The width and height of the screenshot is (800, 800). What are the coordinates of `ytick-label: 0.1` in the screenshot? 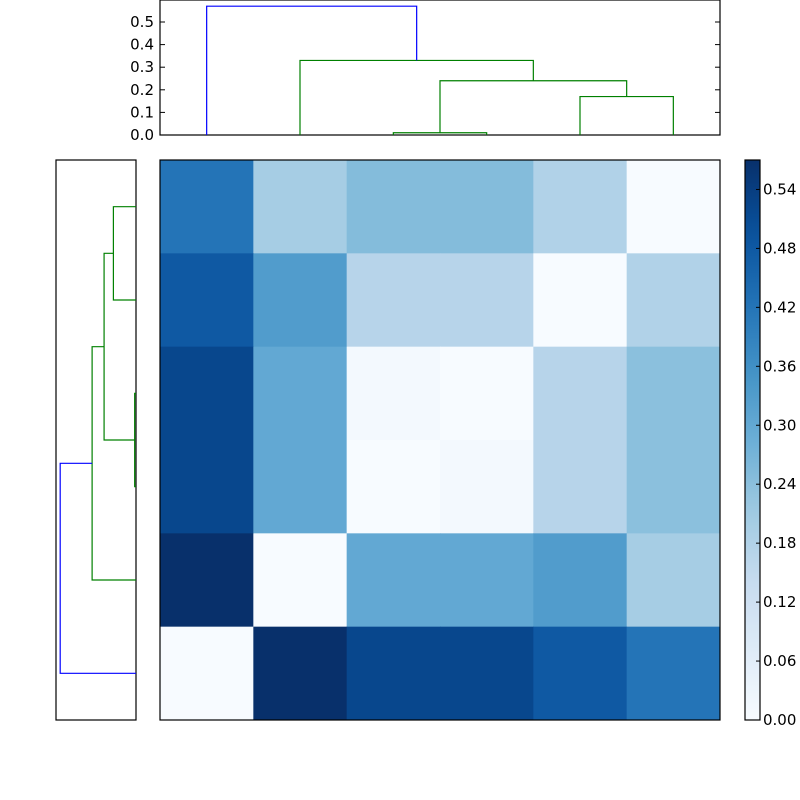 It's located at (142, 112).